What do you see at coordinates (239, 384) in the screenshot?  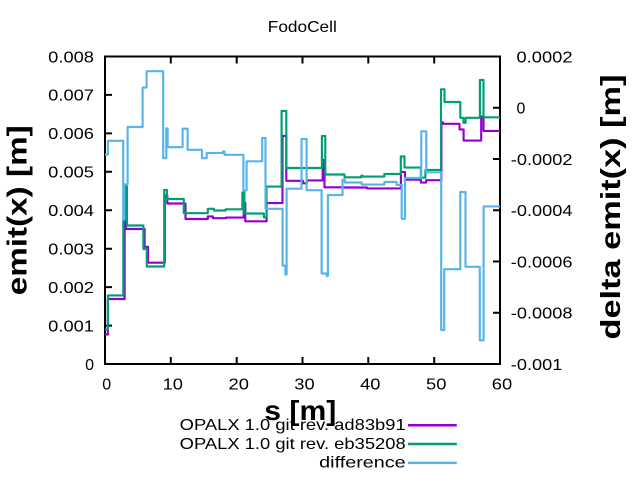 I see `svg-text: 20` at bounding box center [239, 384].